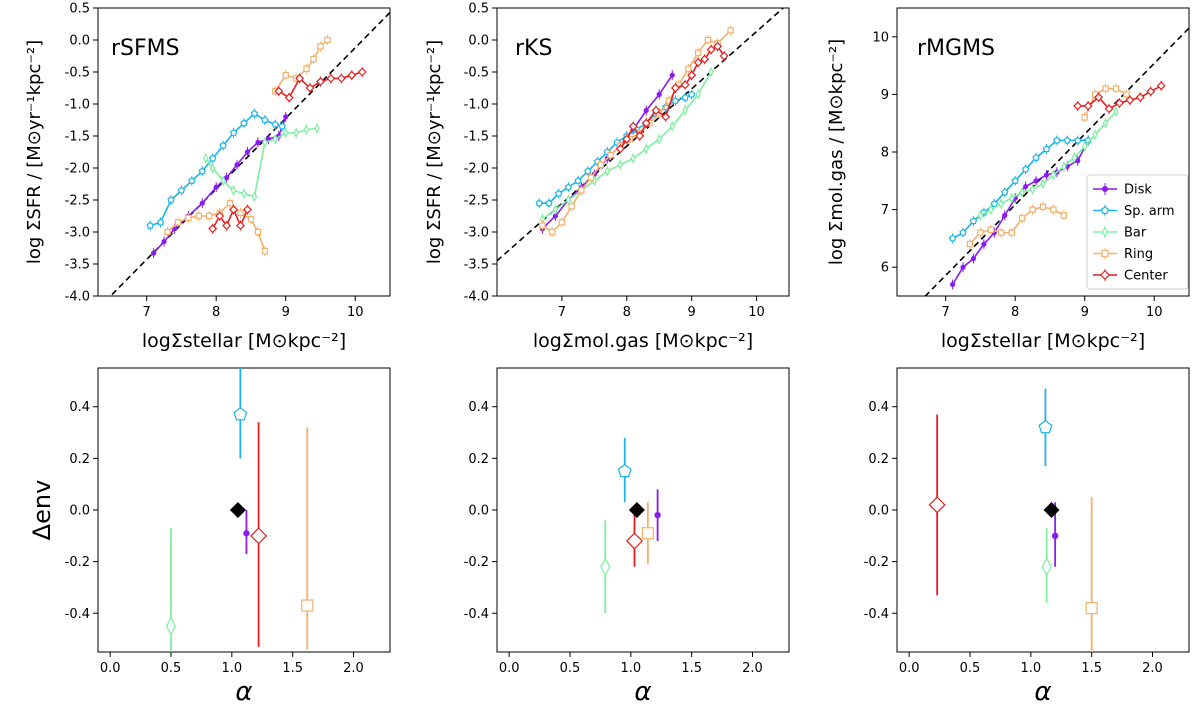  What do you see at coordinates (672, 97) in the screenshot?
I see `series-center` at bounding box center [672, 97].